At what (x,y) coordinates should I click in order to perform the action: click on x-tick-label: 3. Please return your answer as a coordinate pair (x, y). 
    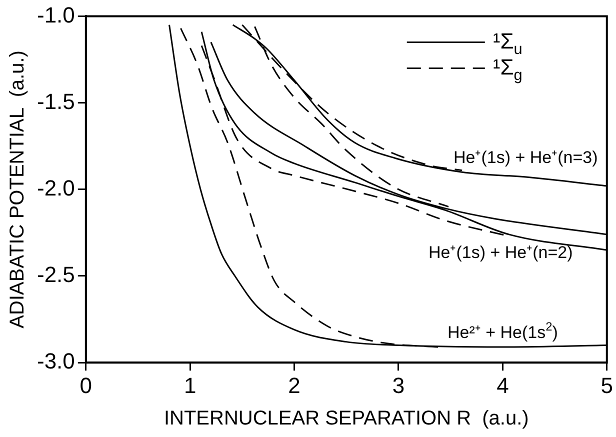
    Looking at the image, I should click on (398, 385).